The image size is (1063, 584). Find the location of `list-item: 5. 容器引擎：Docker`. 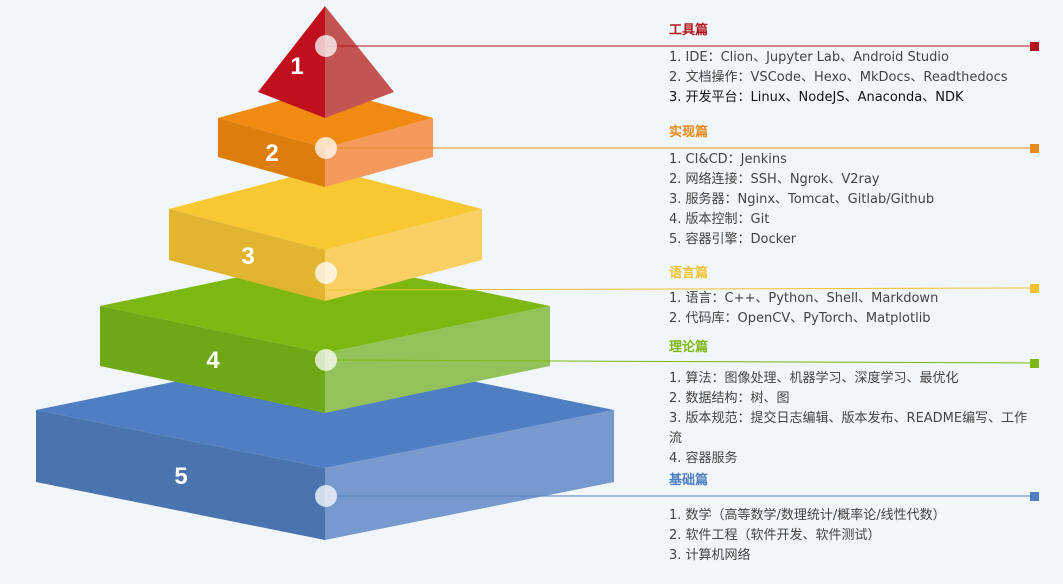

list-item: 5. 容器引擎：Docker is located at coordinates (733, 239).